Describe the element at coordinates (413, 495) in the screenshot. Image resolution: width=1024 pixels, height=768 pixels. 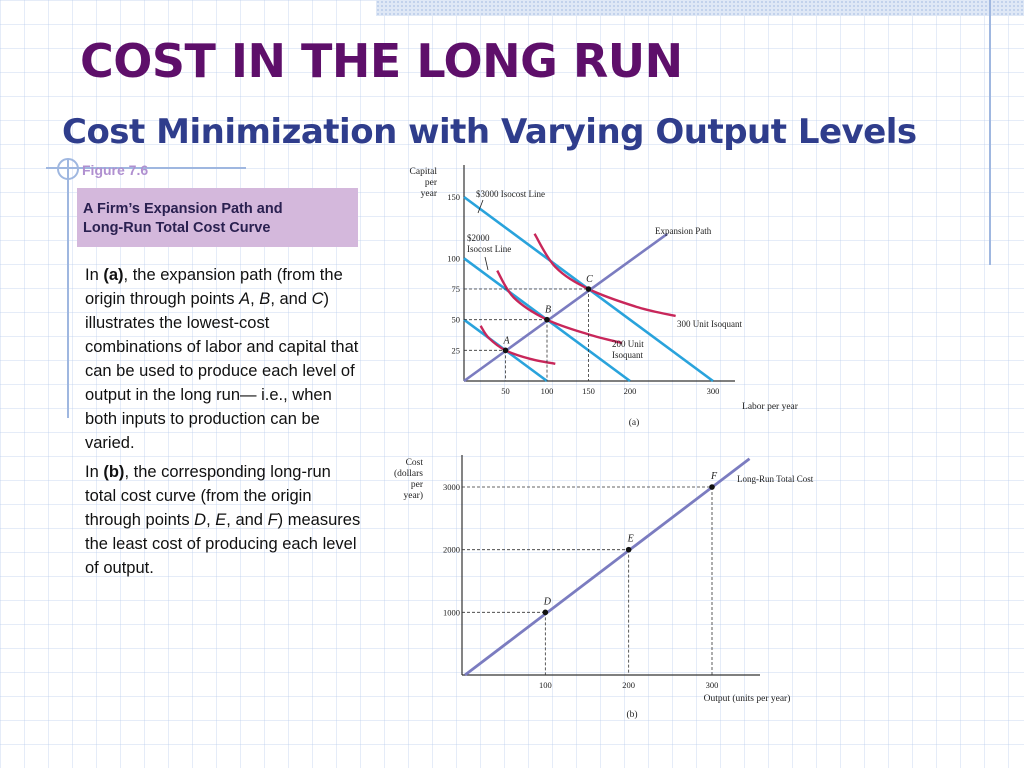
I see `panel-b-y-axis-label: year)` at that location.